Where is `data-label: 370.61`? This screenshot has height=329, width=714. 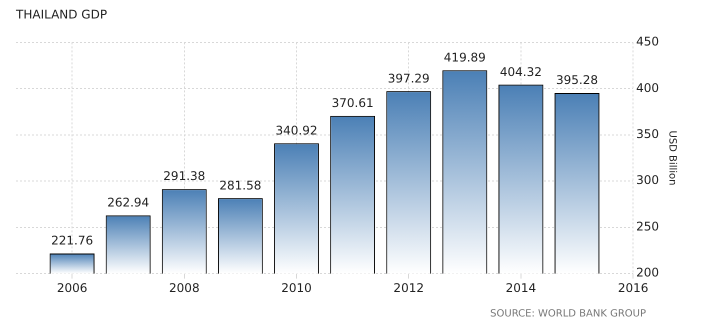 data-label: 370.61 is located at coordinates (353, 103).